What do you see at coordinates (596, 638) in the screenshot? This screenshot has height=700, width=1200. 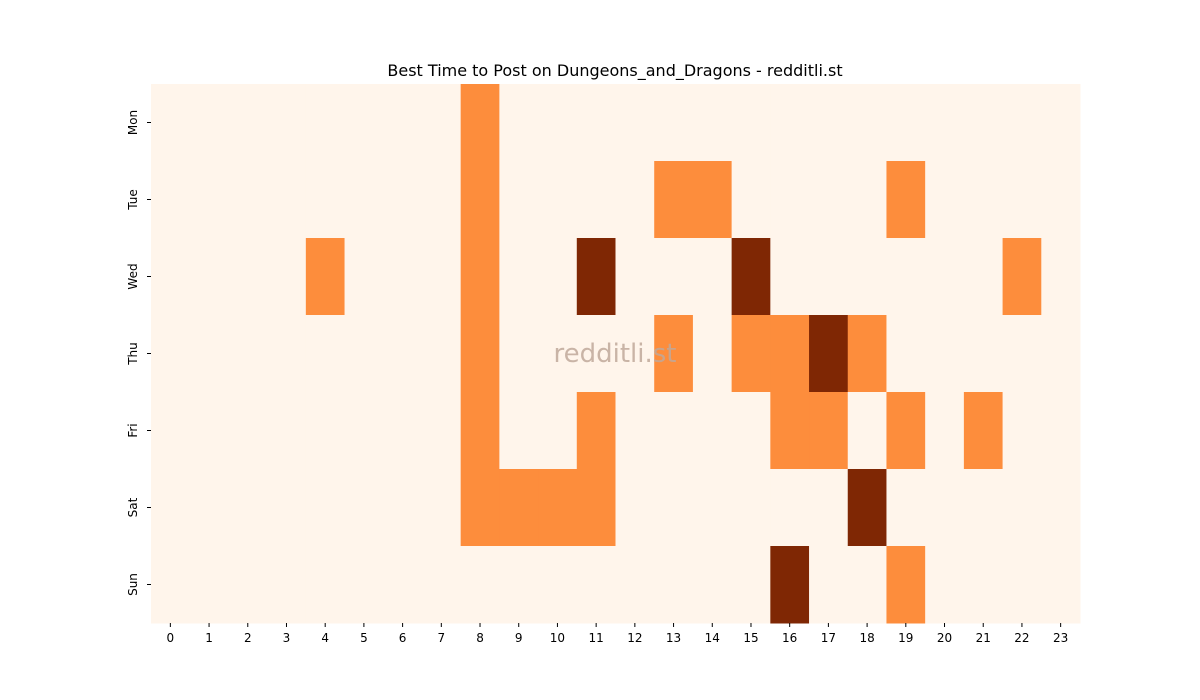 I see `x-tick-label: 11` at bounding box center [596, 638].